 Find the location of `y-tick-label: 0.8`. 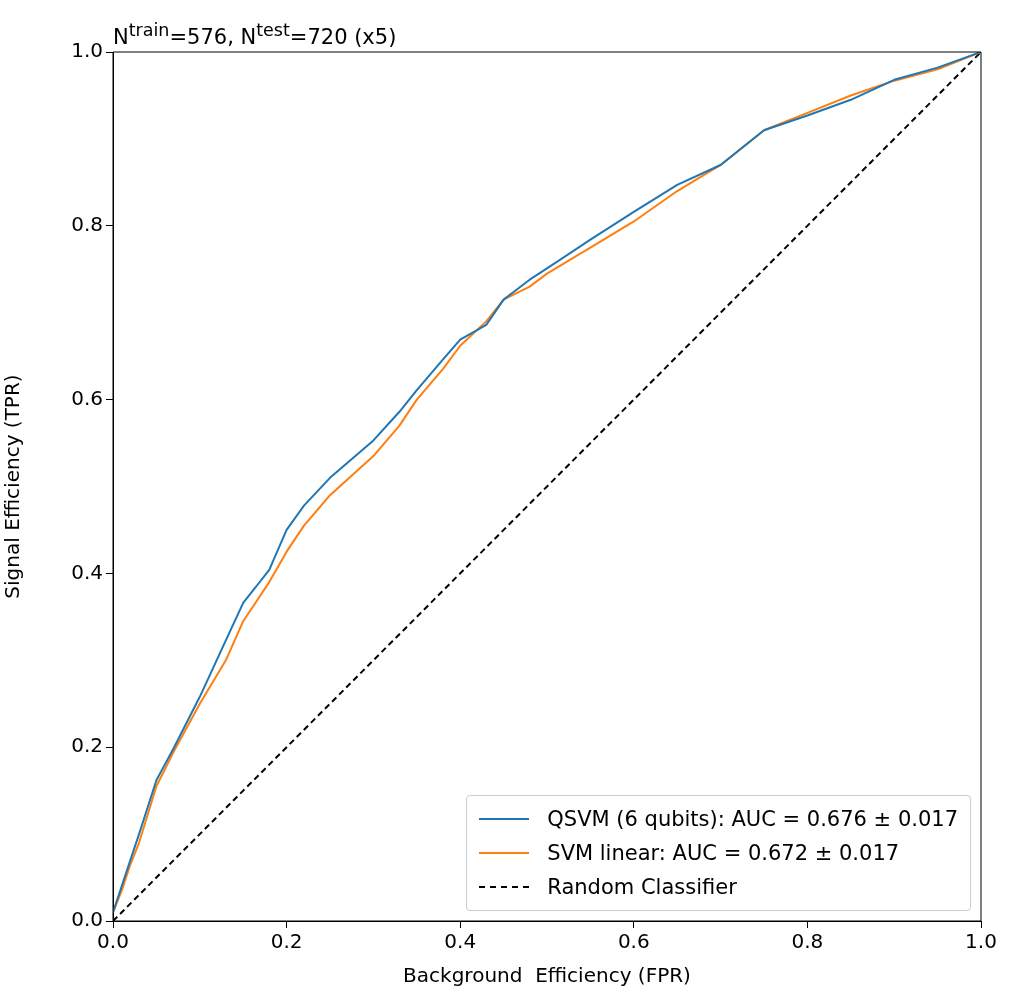

y-tick-label: 0.8 is located at coordinates (87, 224).